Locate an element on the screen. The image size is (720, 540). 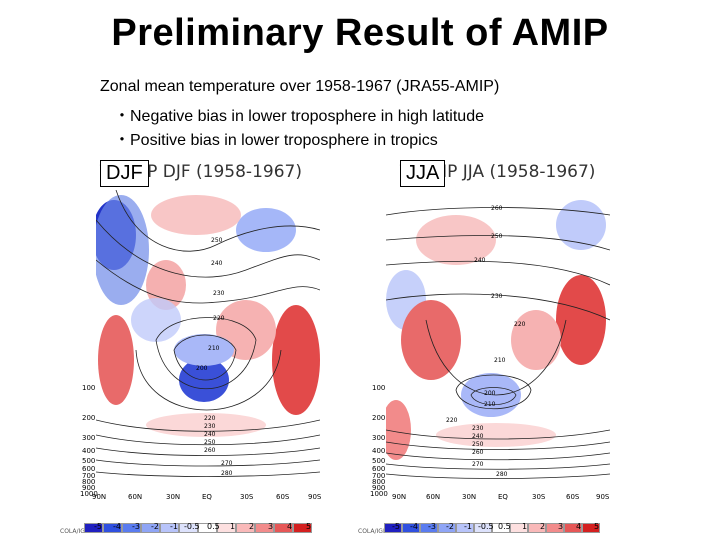
colorbar-jja is located at coordinates (497, 528).